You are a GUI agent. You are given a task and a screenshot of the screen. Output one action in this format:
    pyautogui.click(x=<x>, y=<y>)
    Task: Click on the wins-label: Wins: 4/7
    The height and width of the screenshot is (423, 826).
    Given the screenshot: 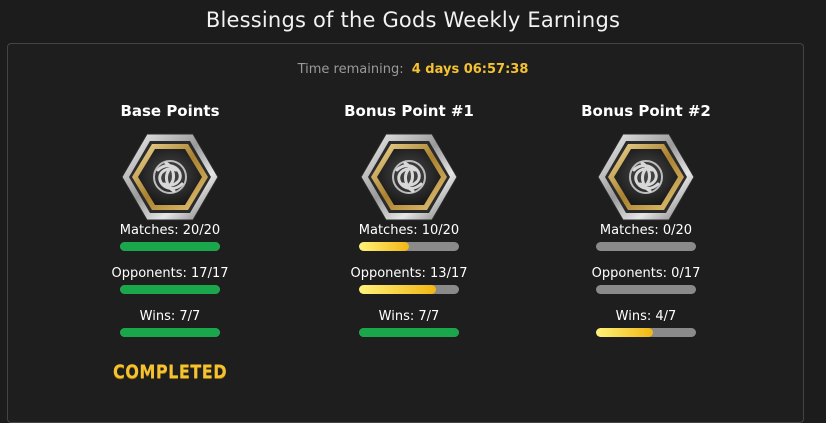 What is the action you would take?
    pyautogui.click(x=646, y=316)
    